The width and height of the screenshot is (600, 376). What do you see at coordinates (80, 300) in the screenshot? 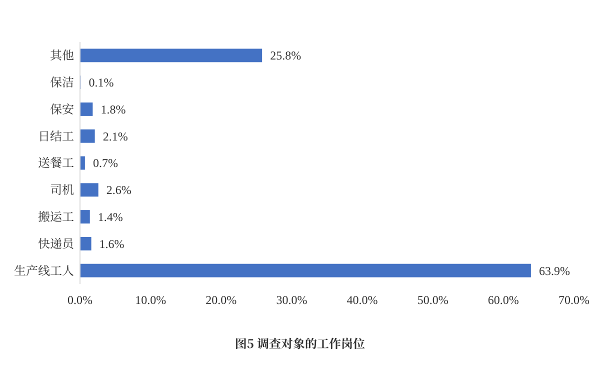
I see `x-tick-label: 0.0%` at bounding box center [80, 300].